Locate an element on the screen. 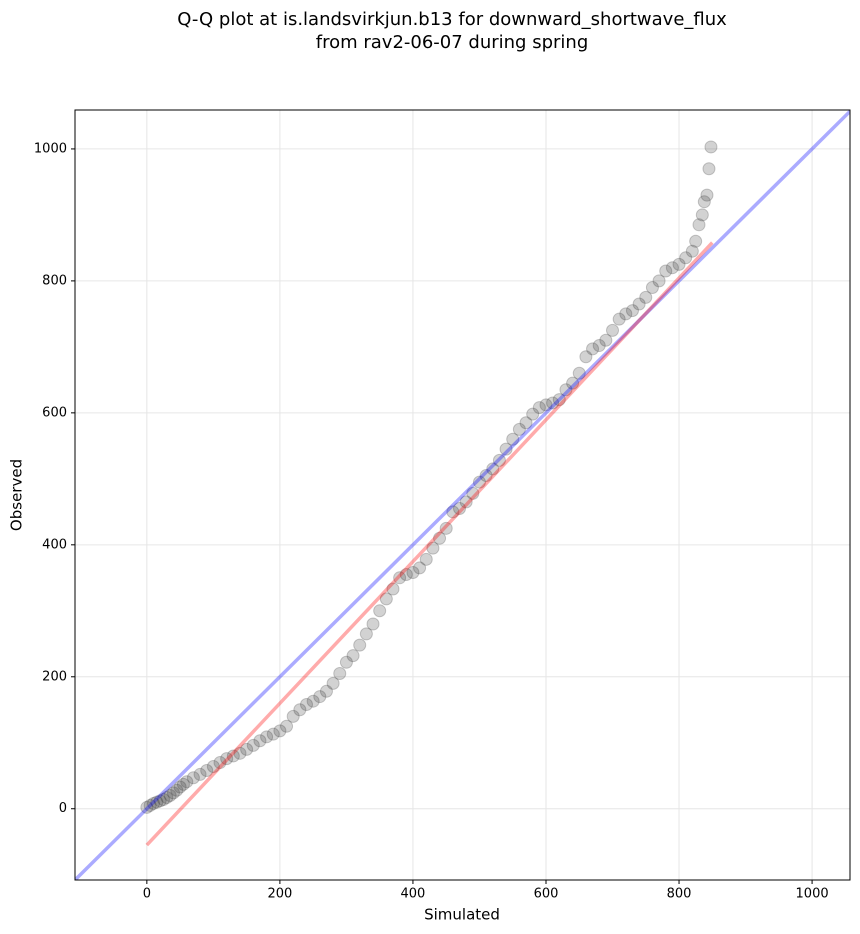 Image resolution: width=860 pixels, height=934 pixels. y-tick-label: 1000 is located at coordinates (50, 148).